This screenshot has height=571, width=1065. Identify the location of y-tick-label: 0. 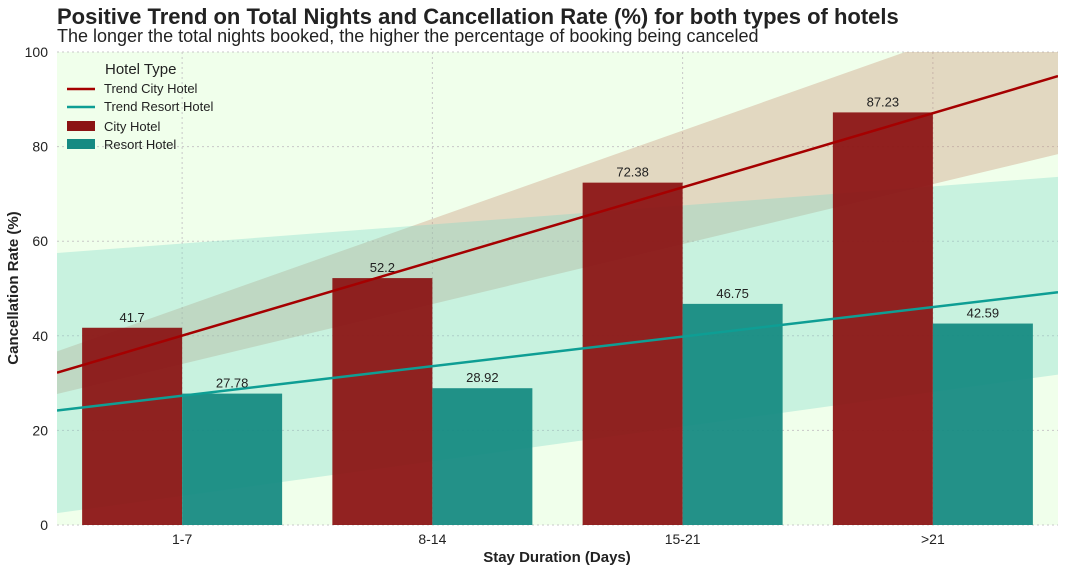
(44, 525).